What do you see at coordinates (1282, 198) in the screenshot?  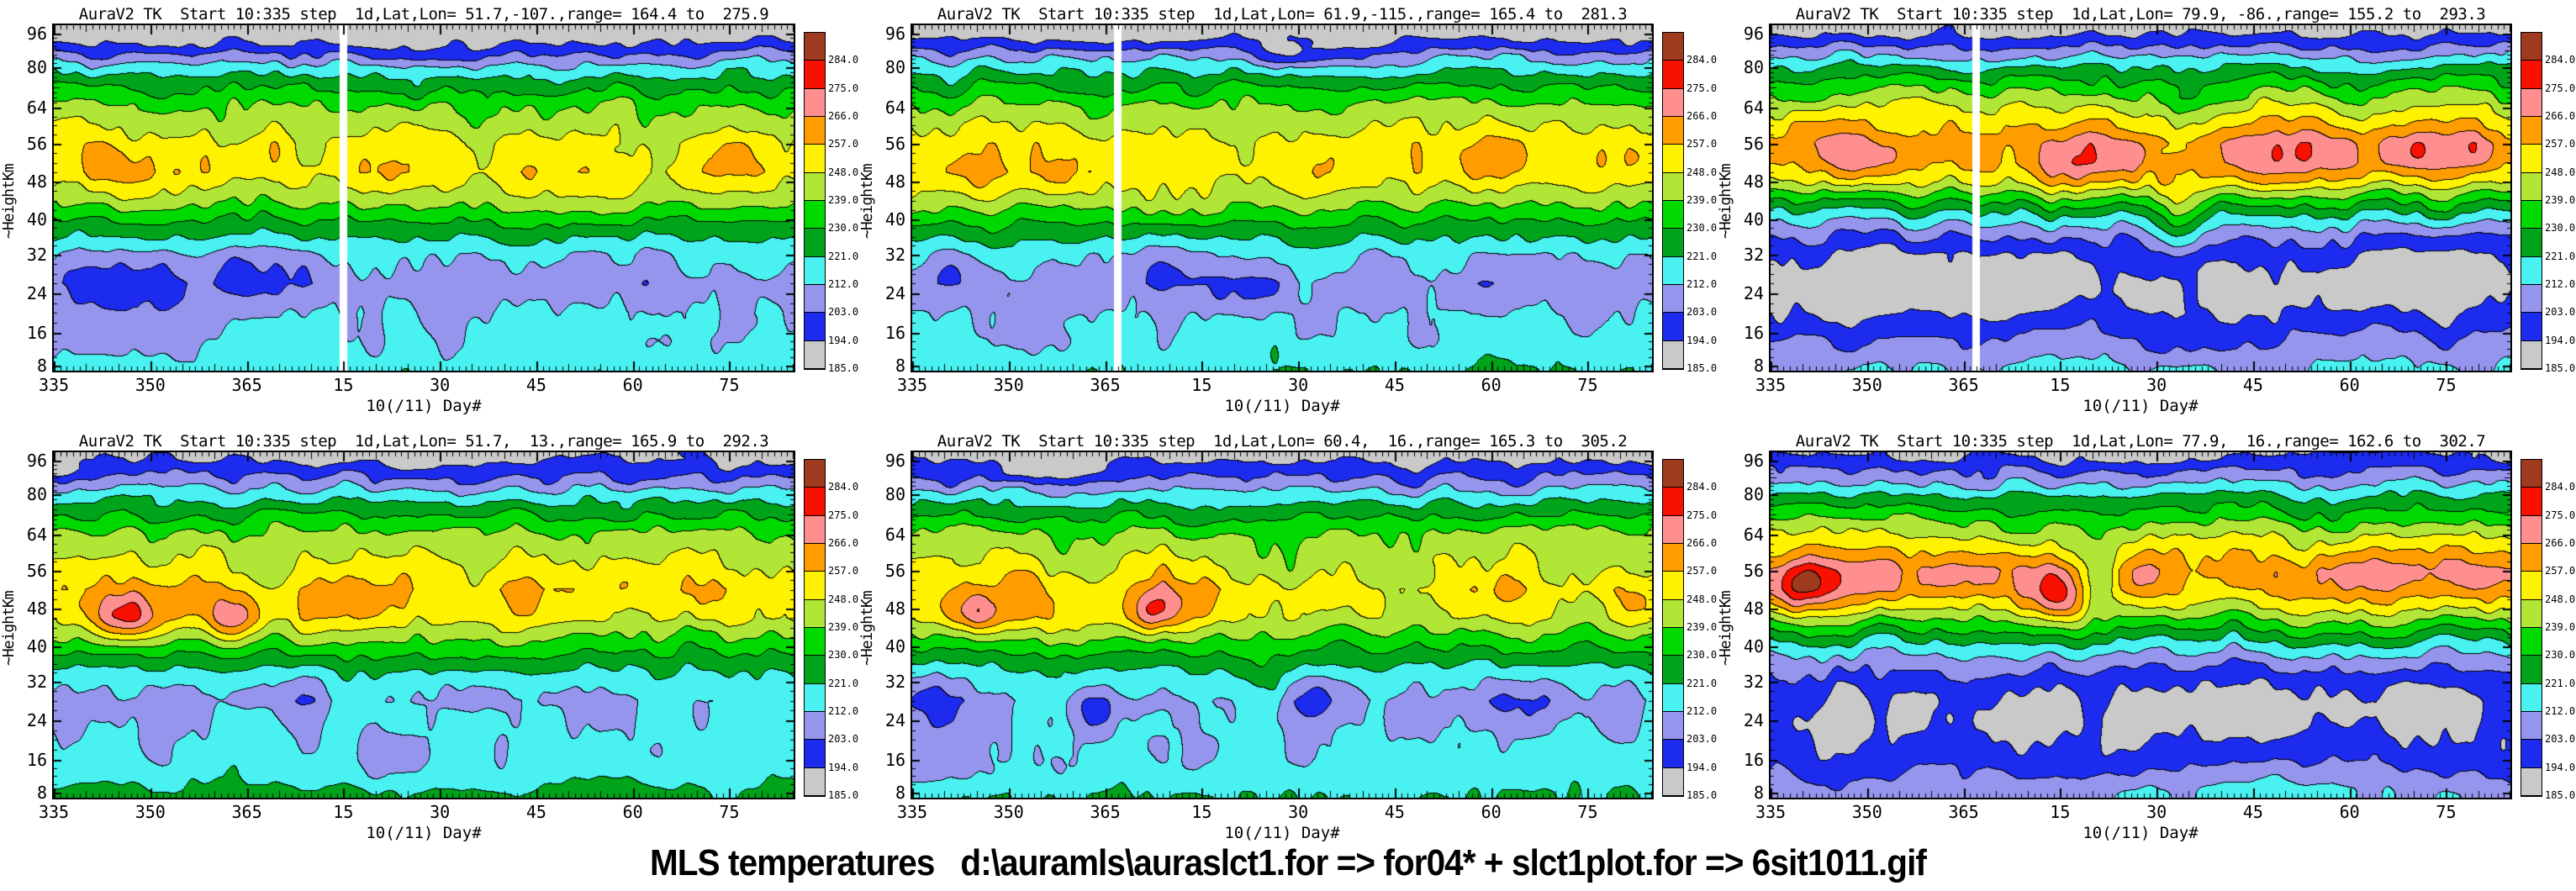 I see `plot-area` at bounding box center [1282, 198].